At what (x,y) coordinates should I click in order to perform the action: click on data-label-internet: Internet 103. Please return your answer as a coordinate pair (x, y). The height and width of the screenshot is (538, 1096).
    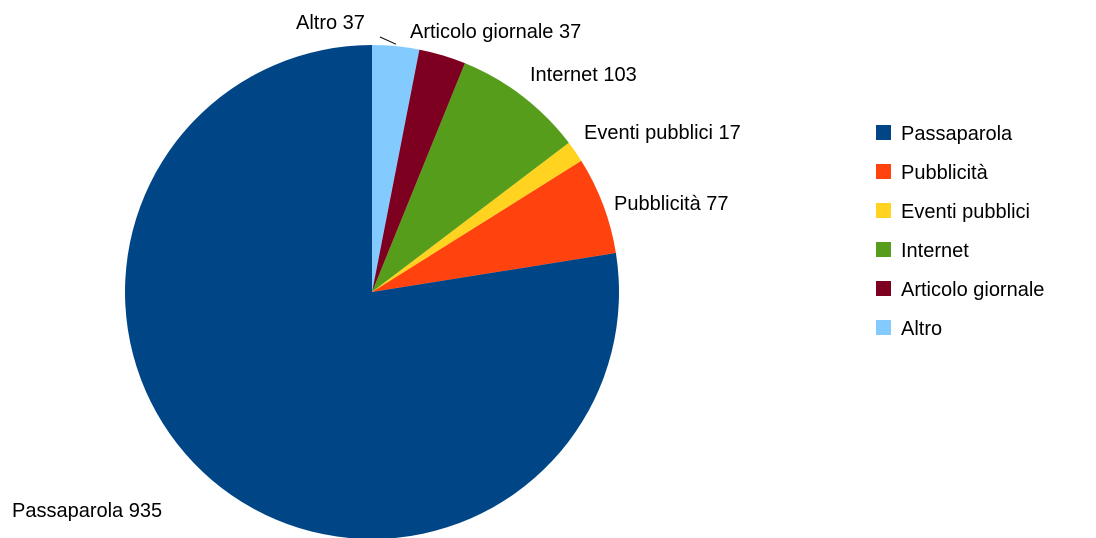
    Looking at the image, I should click on (583, 75).